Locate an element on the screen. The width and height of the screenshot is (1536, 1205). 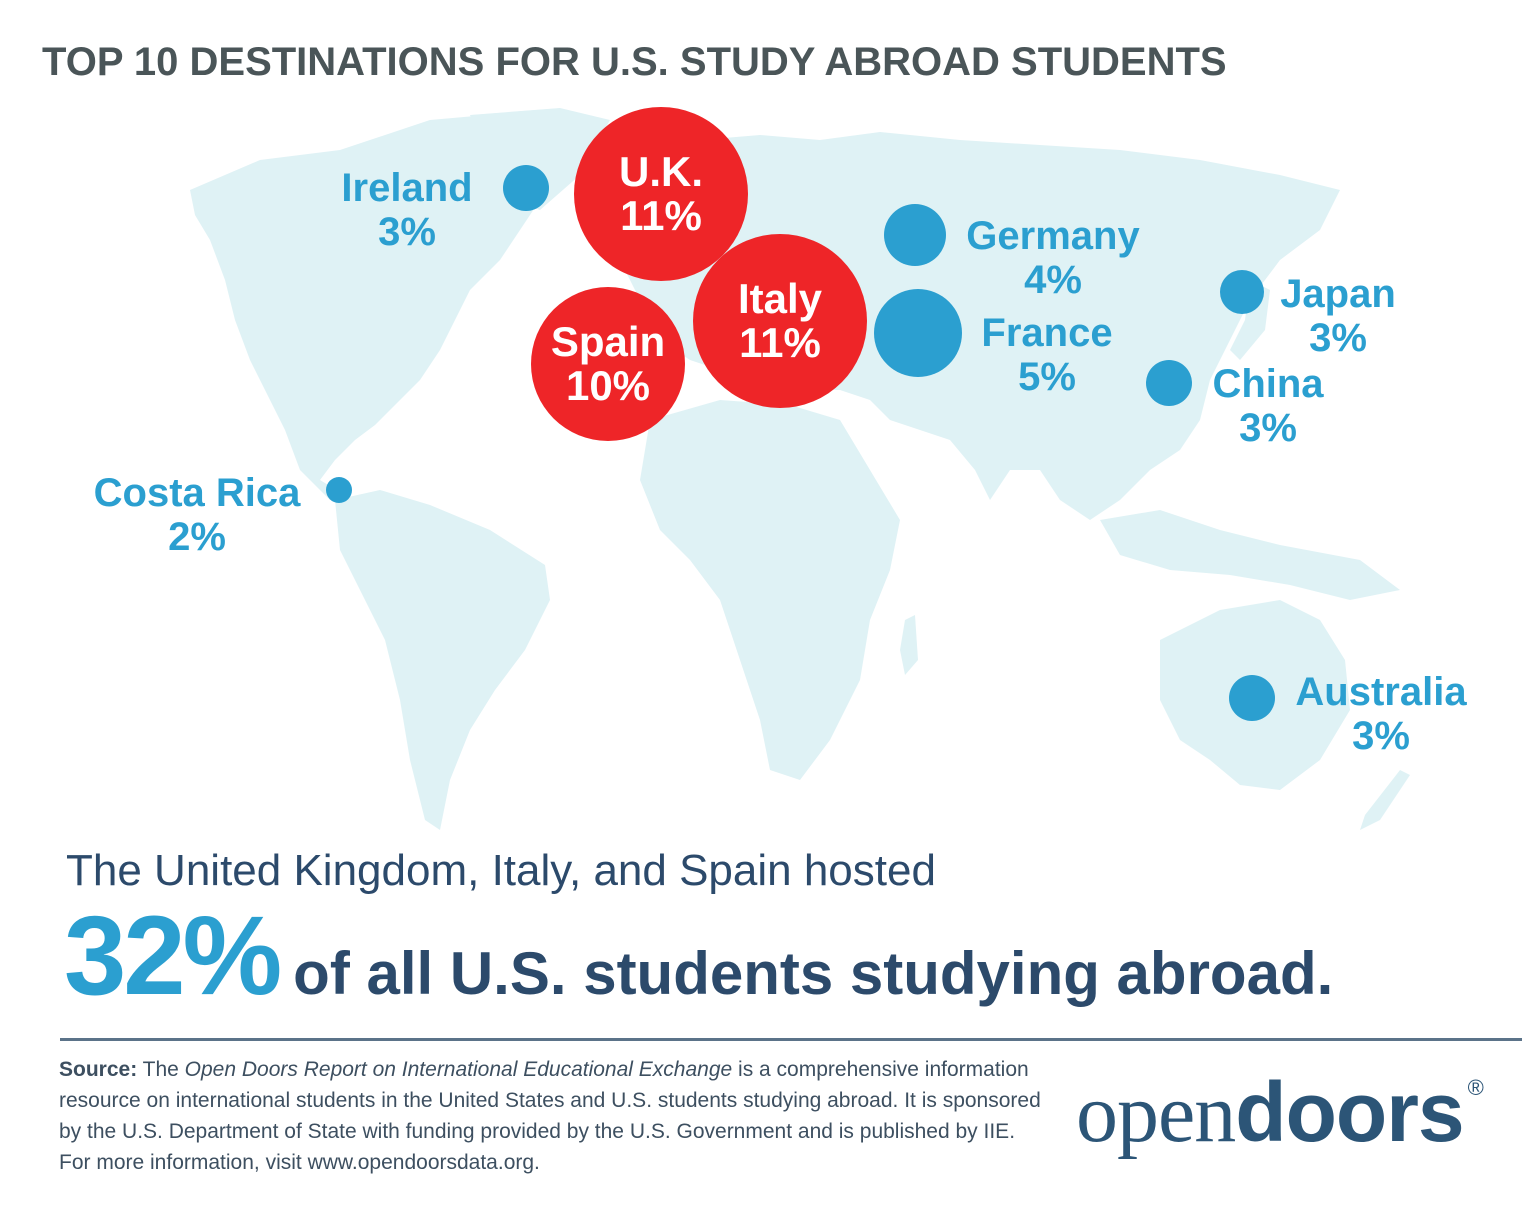
bubble-spain: Spain 10% is located at coordinates (608, 364).